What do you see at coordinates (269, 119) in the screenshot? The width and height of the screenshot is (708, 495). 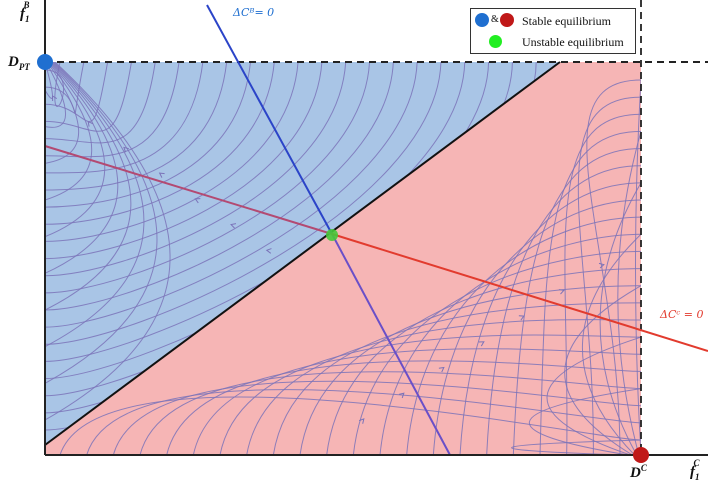 I see `blue-nullcline` at bounding box center [269, 119].